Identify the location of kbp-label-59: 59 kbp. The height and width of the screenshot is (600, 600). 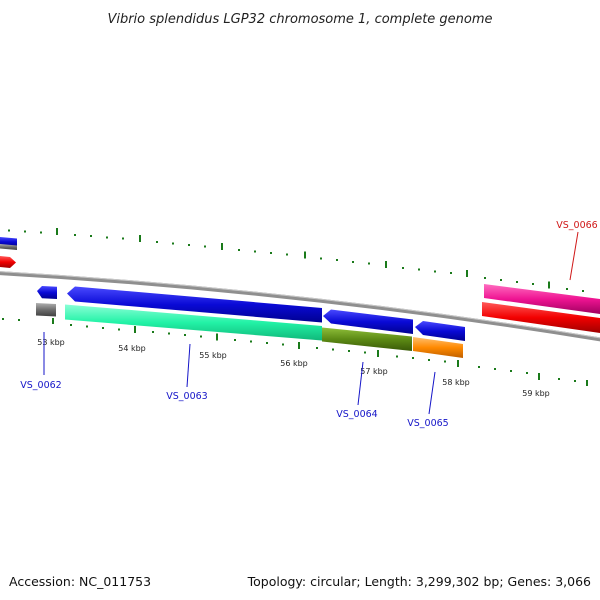
(536, 393).